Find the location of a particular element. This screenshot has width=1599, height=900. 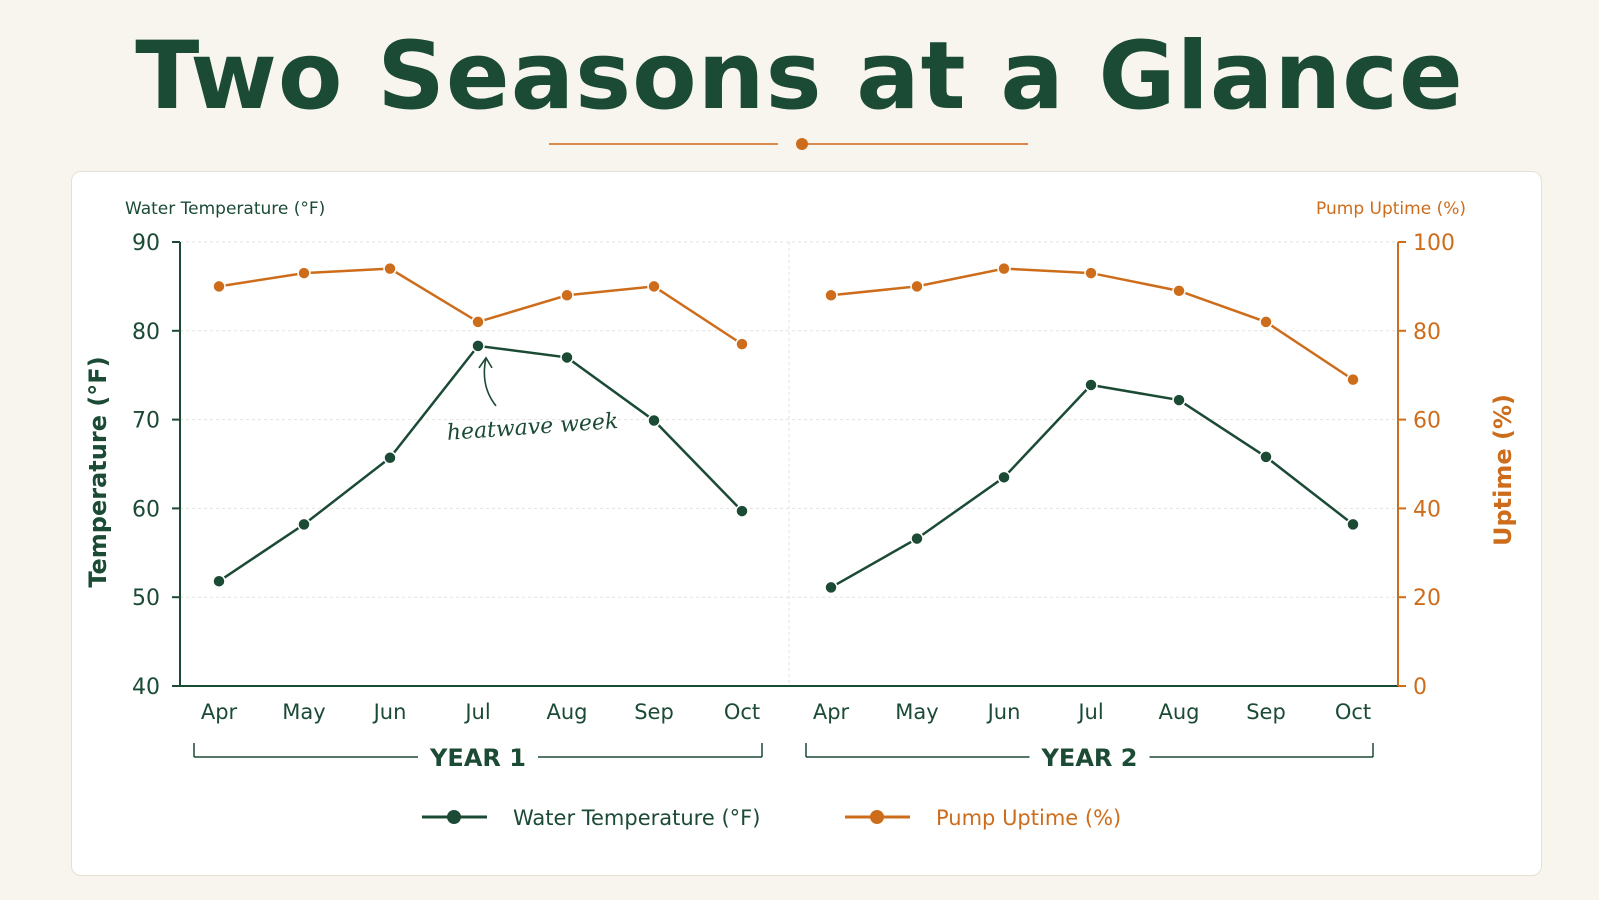

title-divider-right is located at coordinates (914, 144).